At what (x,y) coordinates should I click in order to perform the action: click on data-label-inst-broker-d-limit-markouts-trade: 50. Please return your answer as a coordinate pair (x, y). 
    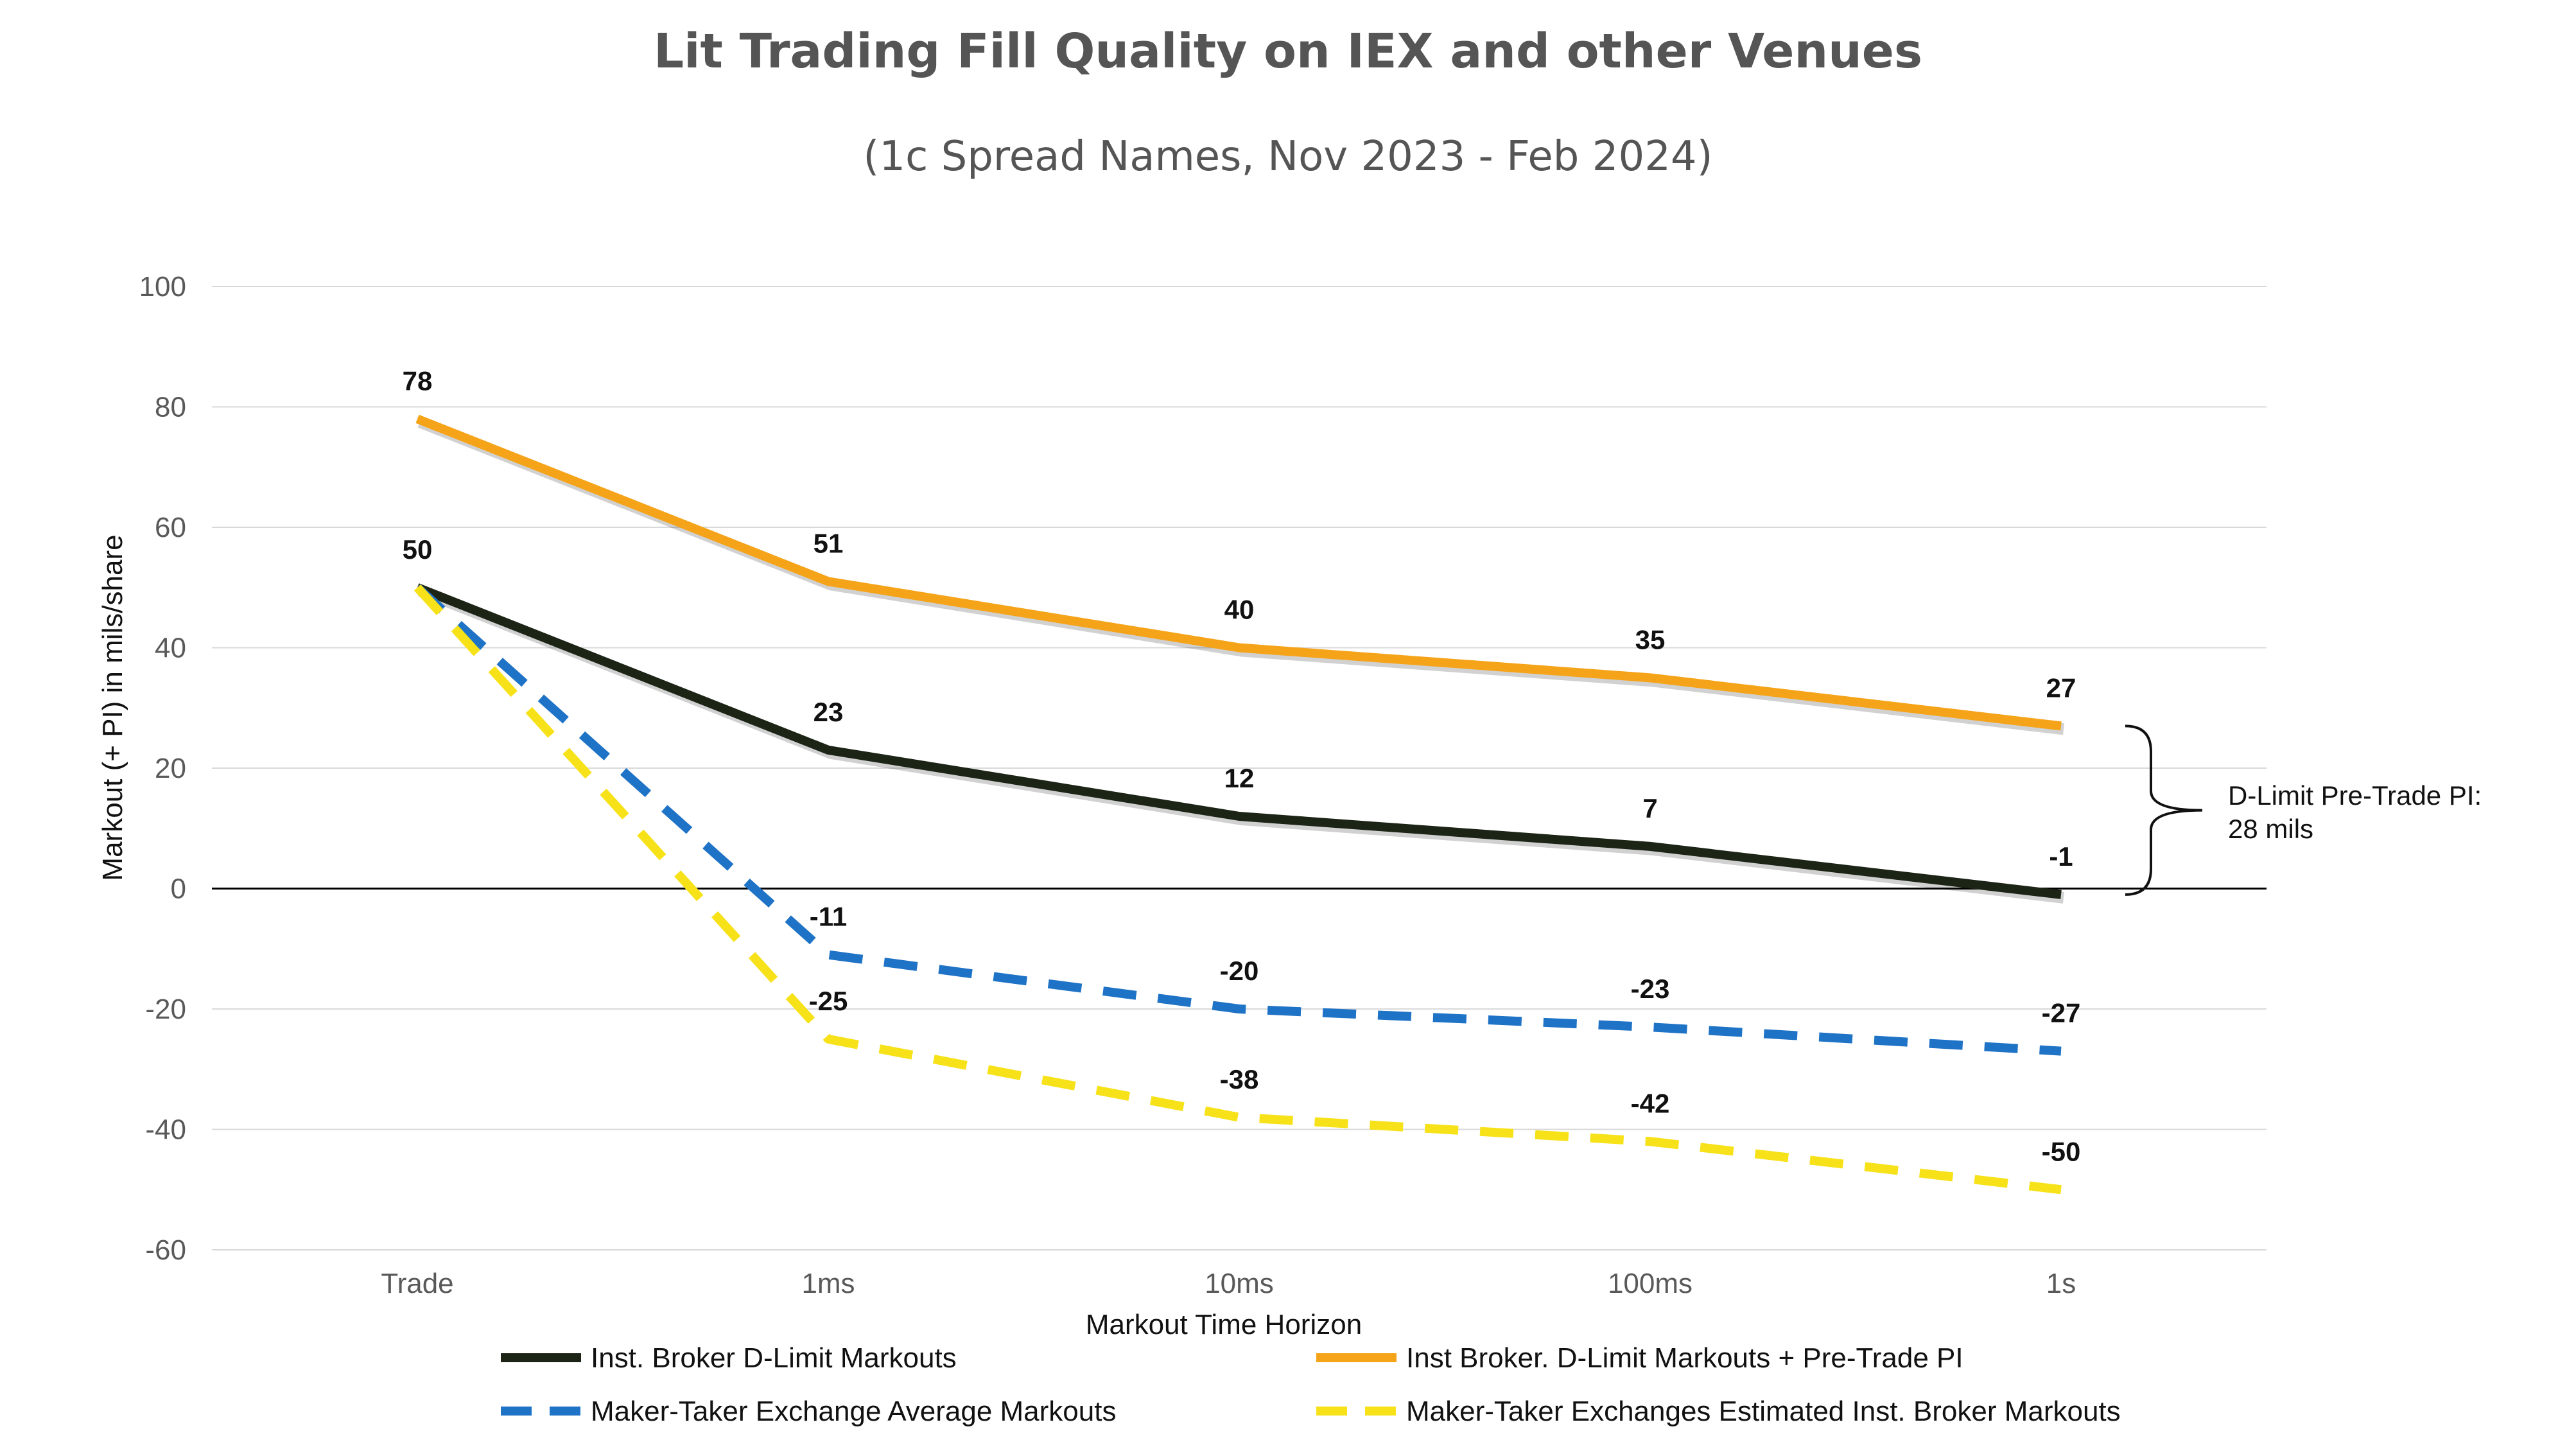
    Looking at the image, I should click on (418, 549).